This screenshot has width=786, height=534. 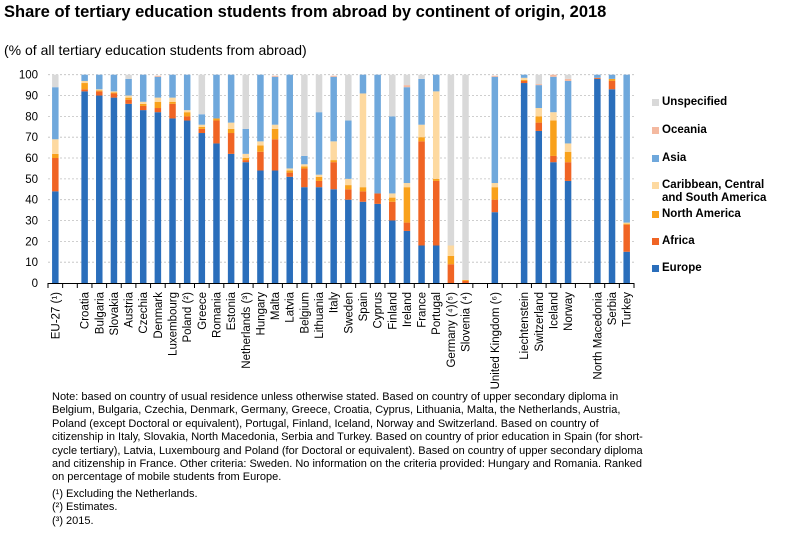 What do you see at coordinates (188, 317) in the screenshot?
I see `x-tick-label: Poland (²)` at bounding box center [188, 317].